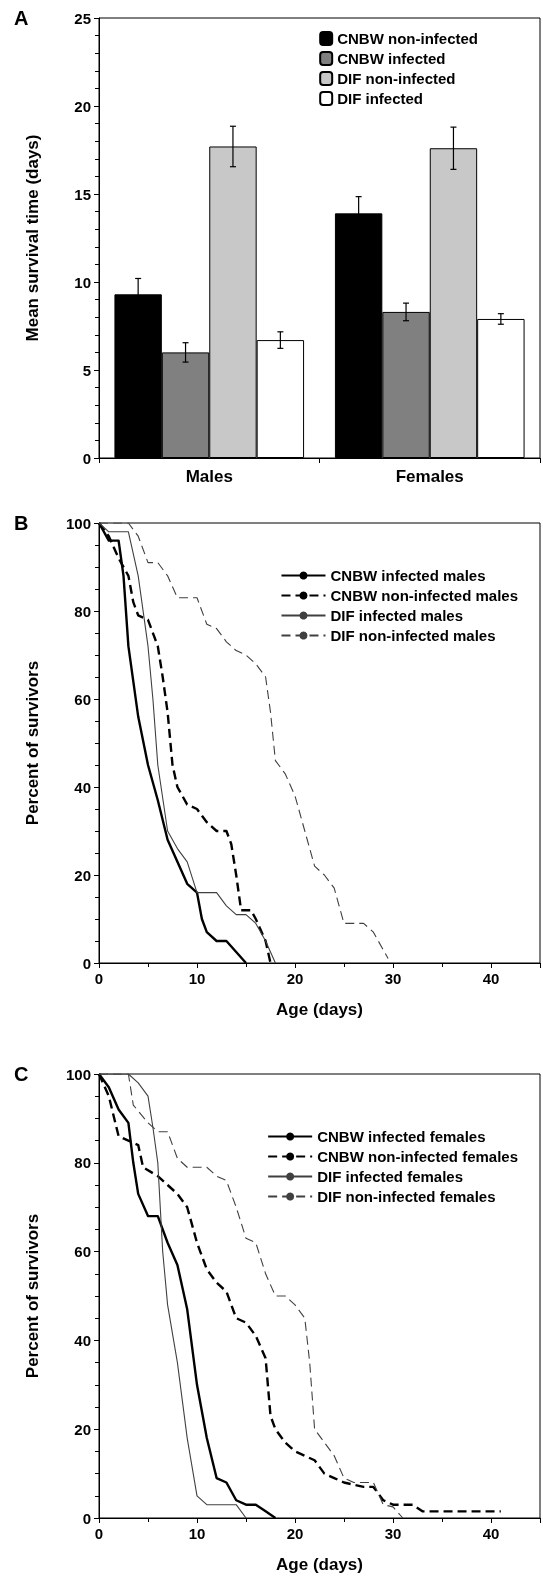 The image size is (543, 1578). What do you see at coordinates (418, 1156) in the screenshot?
I see `legend-label: CNBW non-infected females` at bounding box center [418, 1156].